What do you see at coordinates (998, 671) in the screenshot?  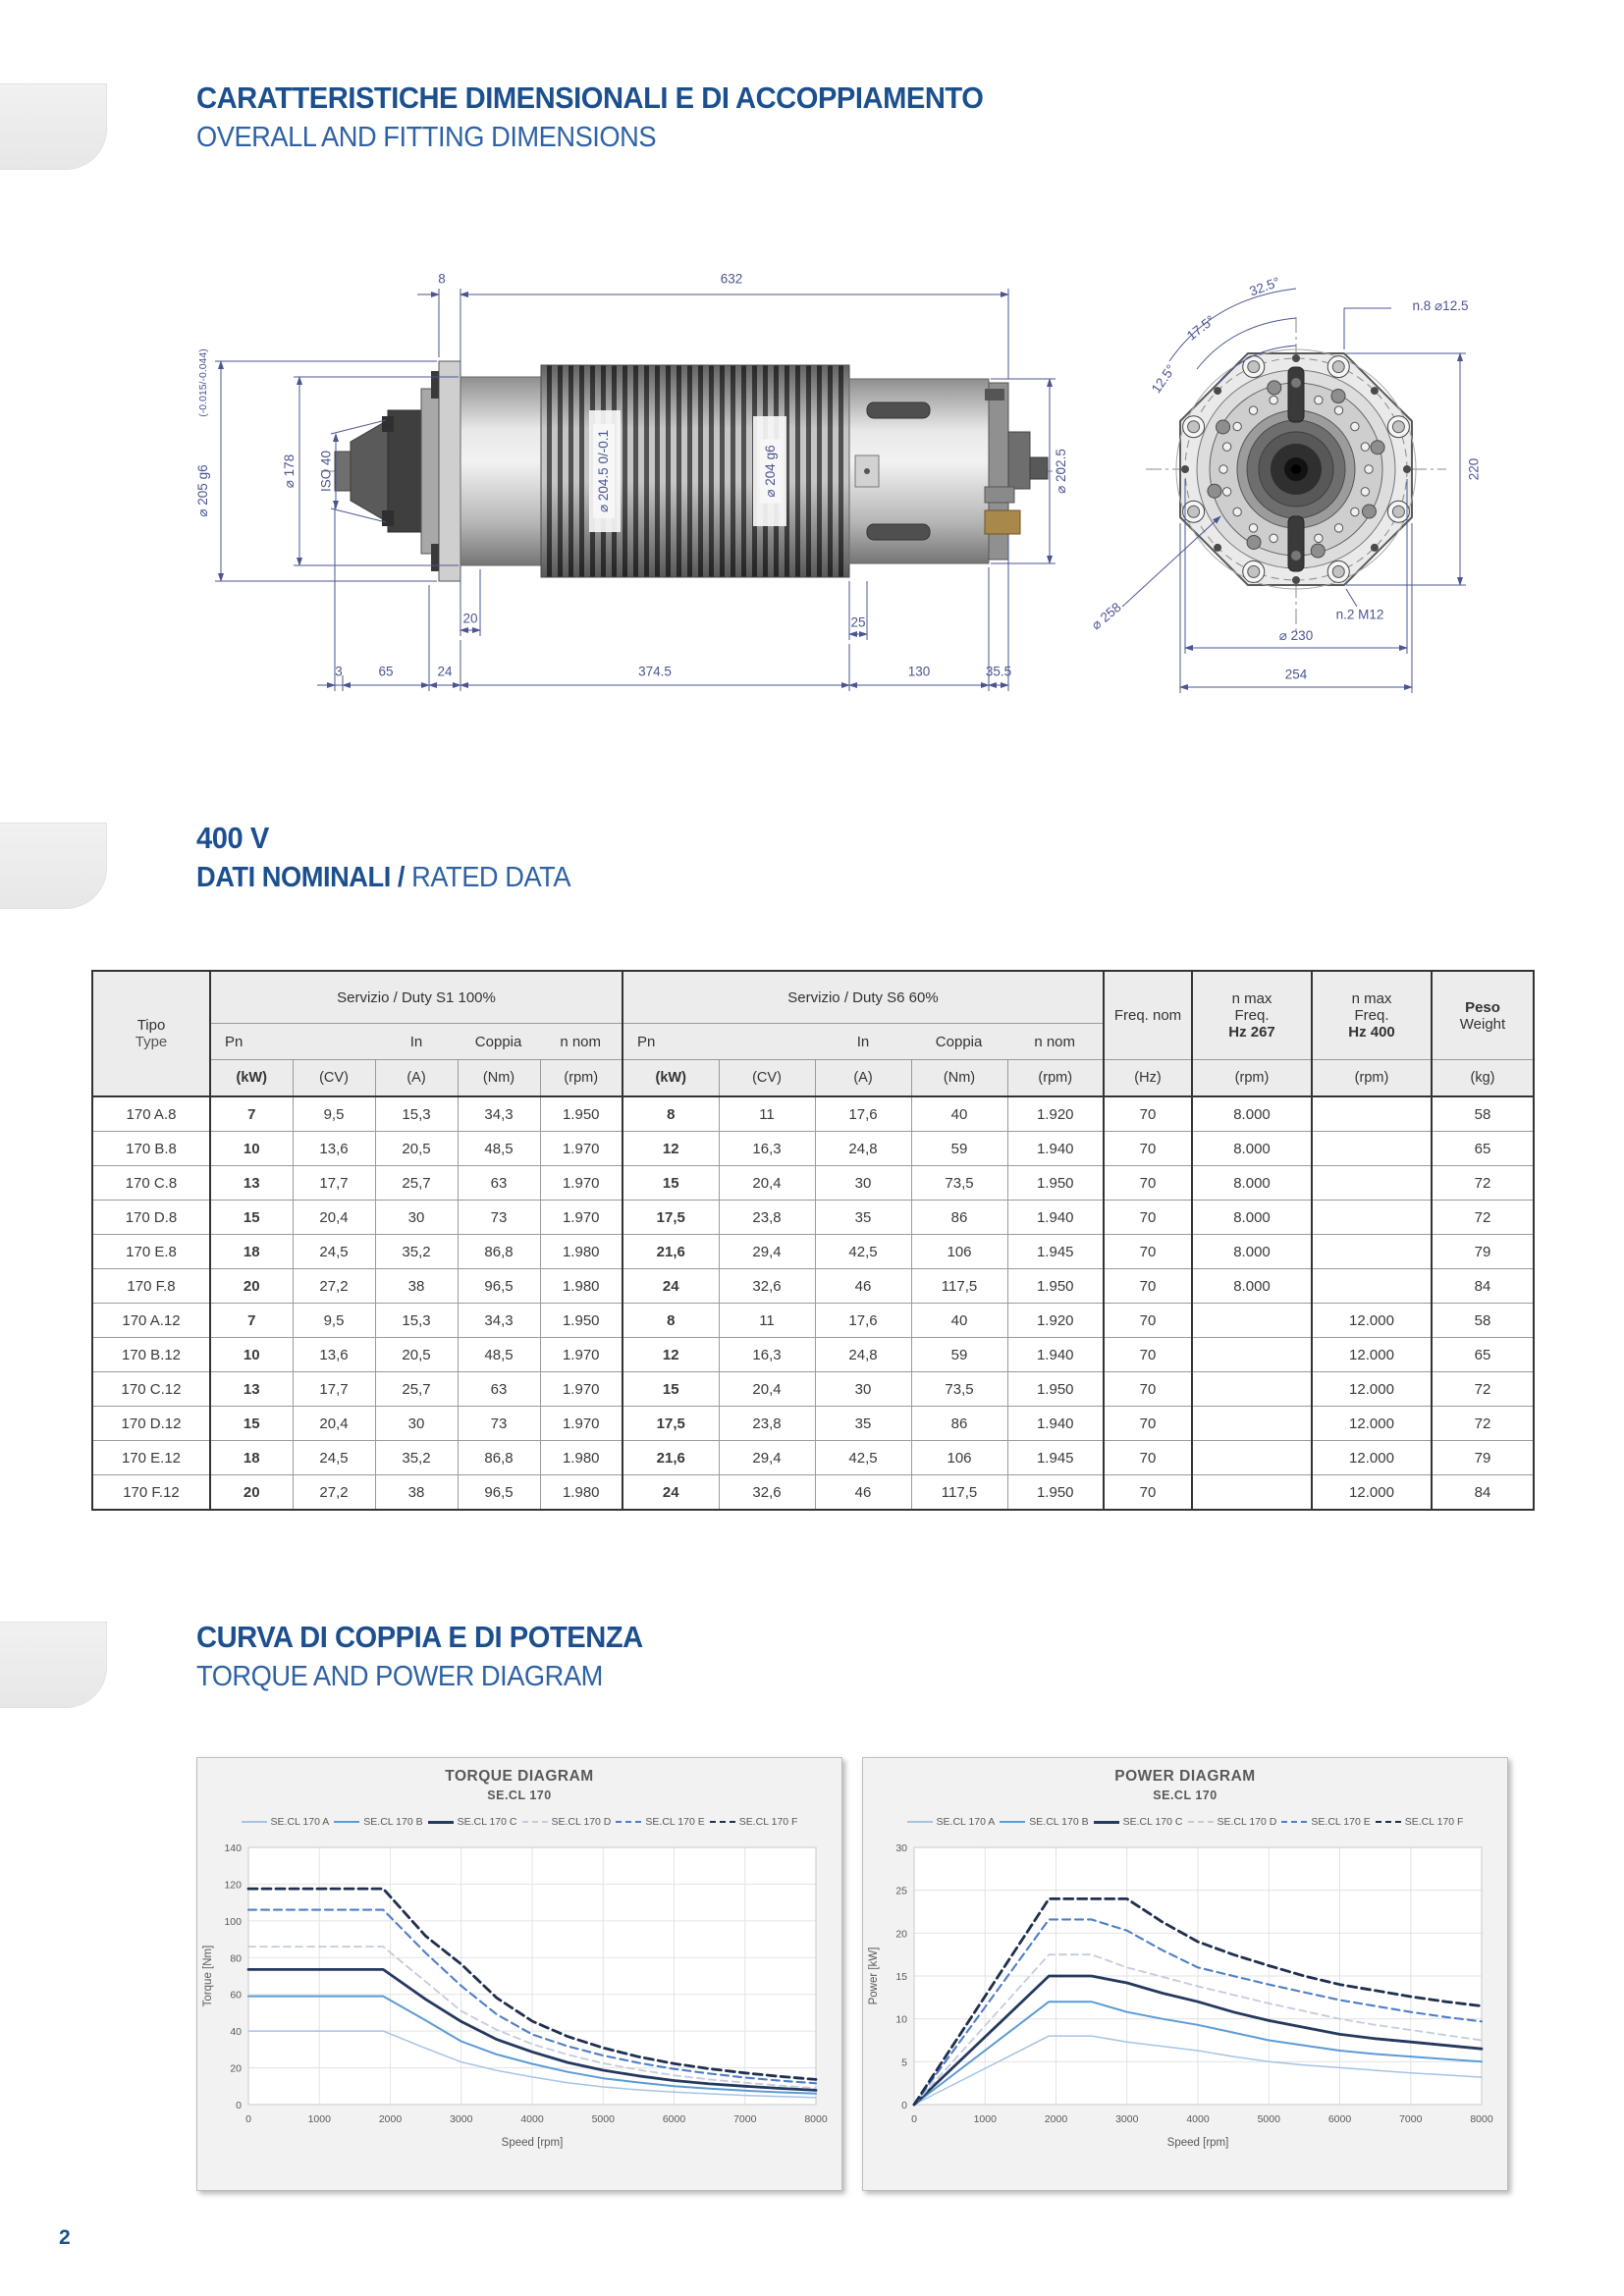 I see `dimension-label: 35.5` at bounding box center [998, 671].